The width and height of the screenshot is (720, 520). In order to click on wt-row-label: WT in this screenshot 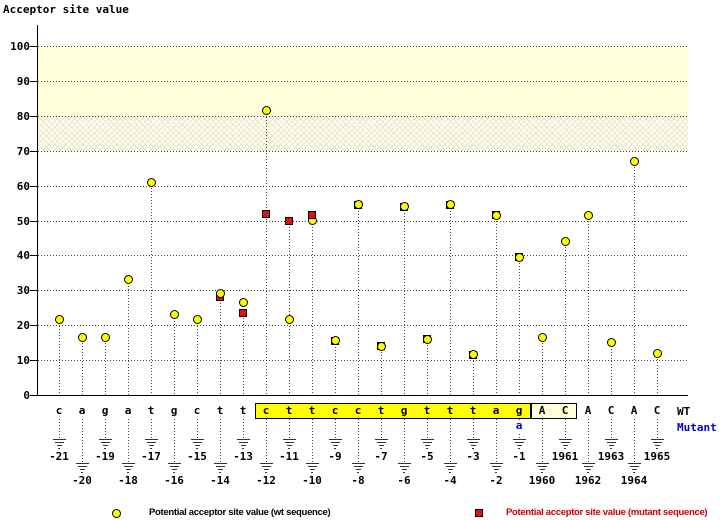, I will do `click(684, 411)`.